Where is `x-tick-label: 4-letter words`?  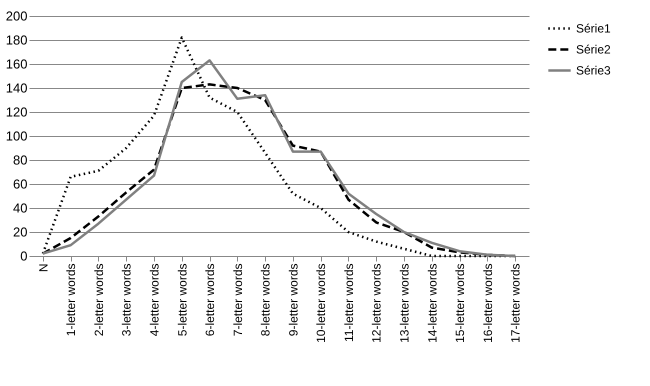
x-tick-label: 4-letter words is located at coordinates (155, 300).